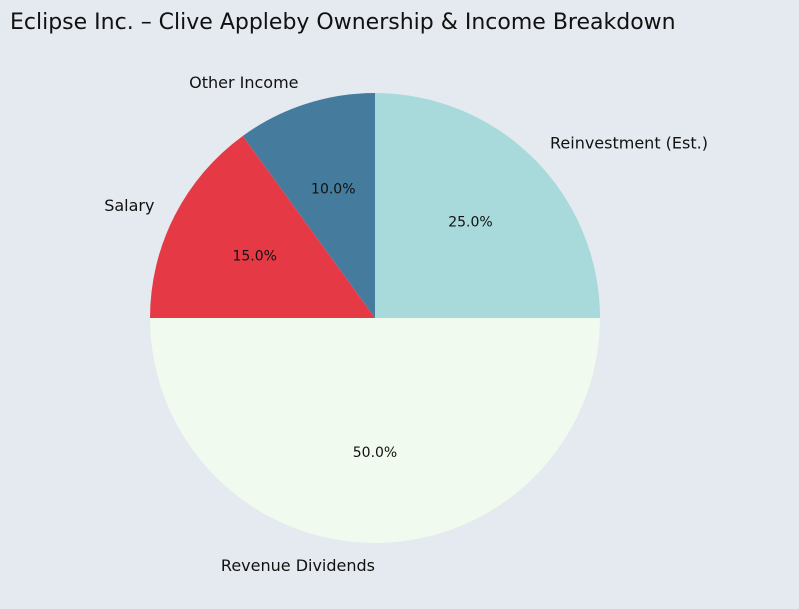  What do you see at coordinates (487, 205) in the screenshot?
I see `pie-slice-reinvestment-est` at bounding box center [487, 205].